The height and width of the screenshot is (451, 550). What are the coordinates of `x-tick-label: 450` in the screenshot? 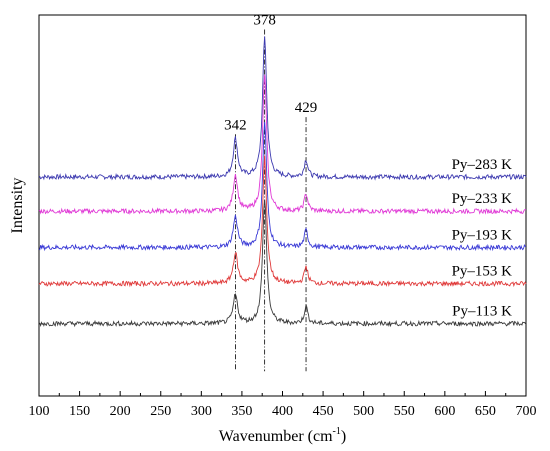 It's located at (323, 411).